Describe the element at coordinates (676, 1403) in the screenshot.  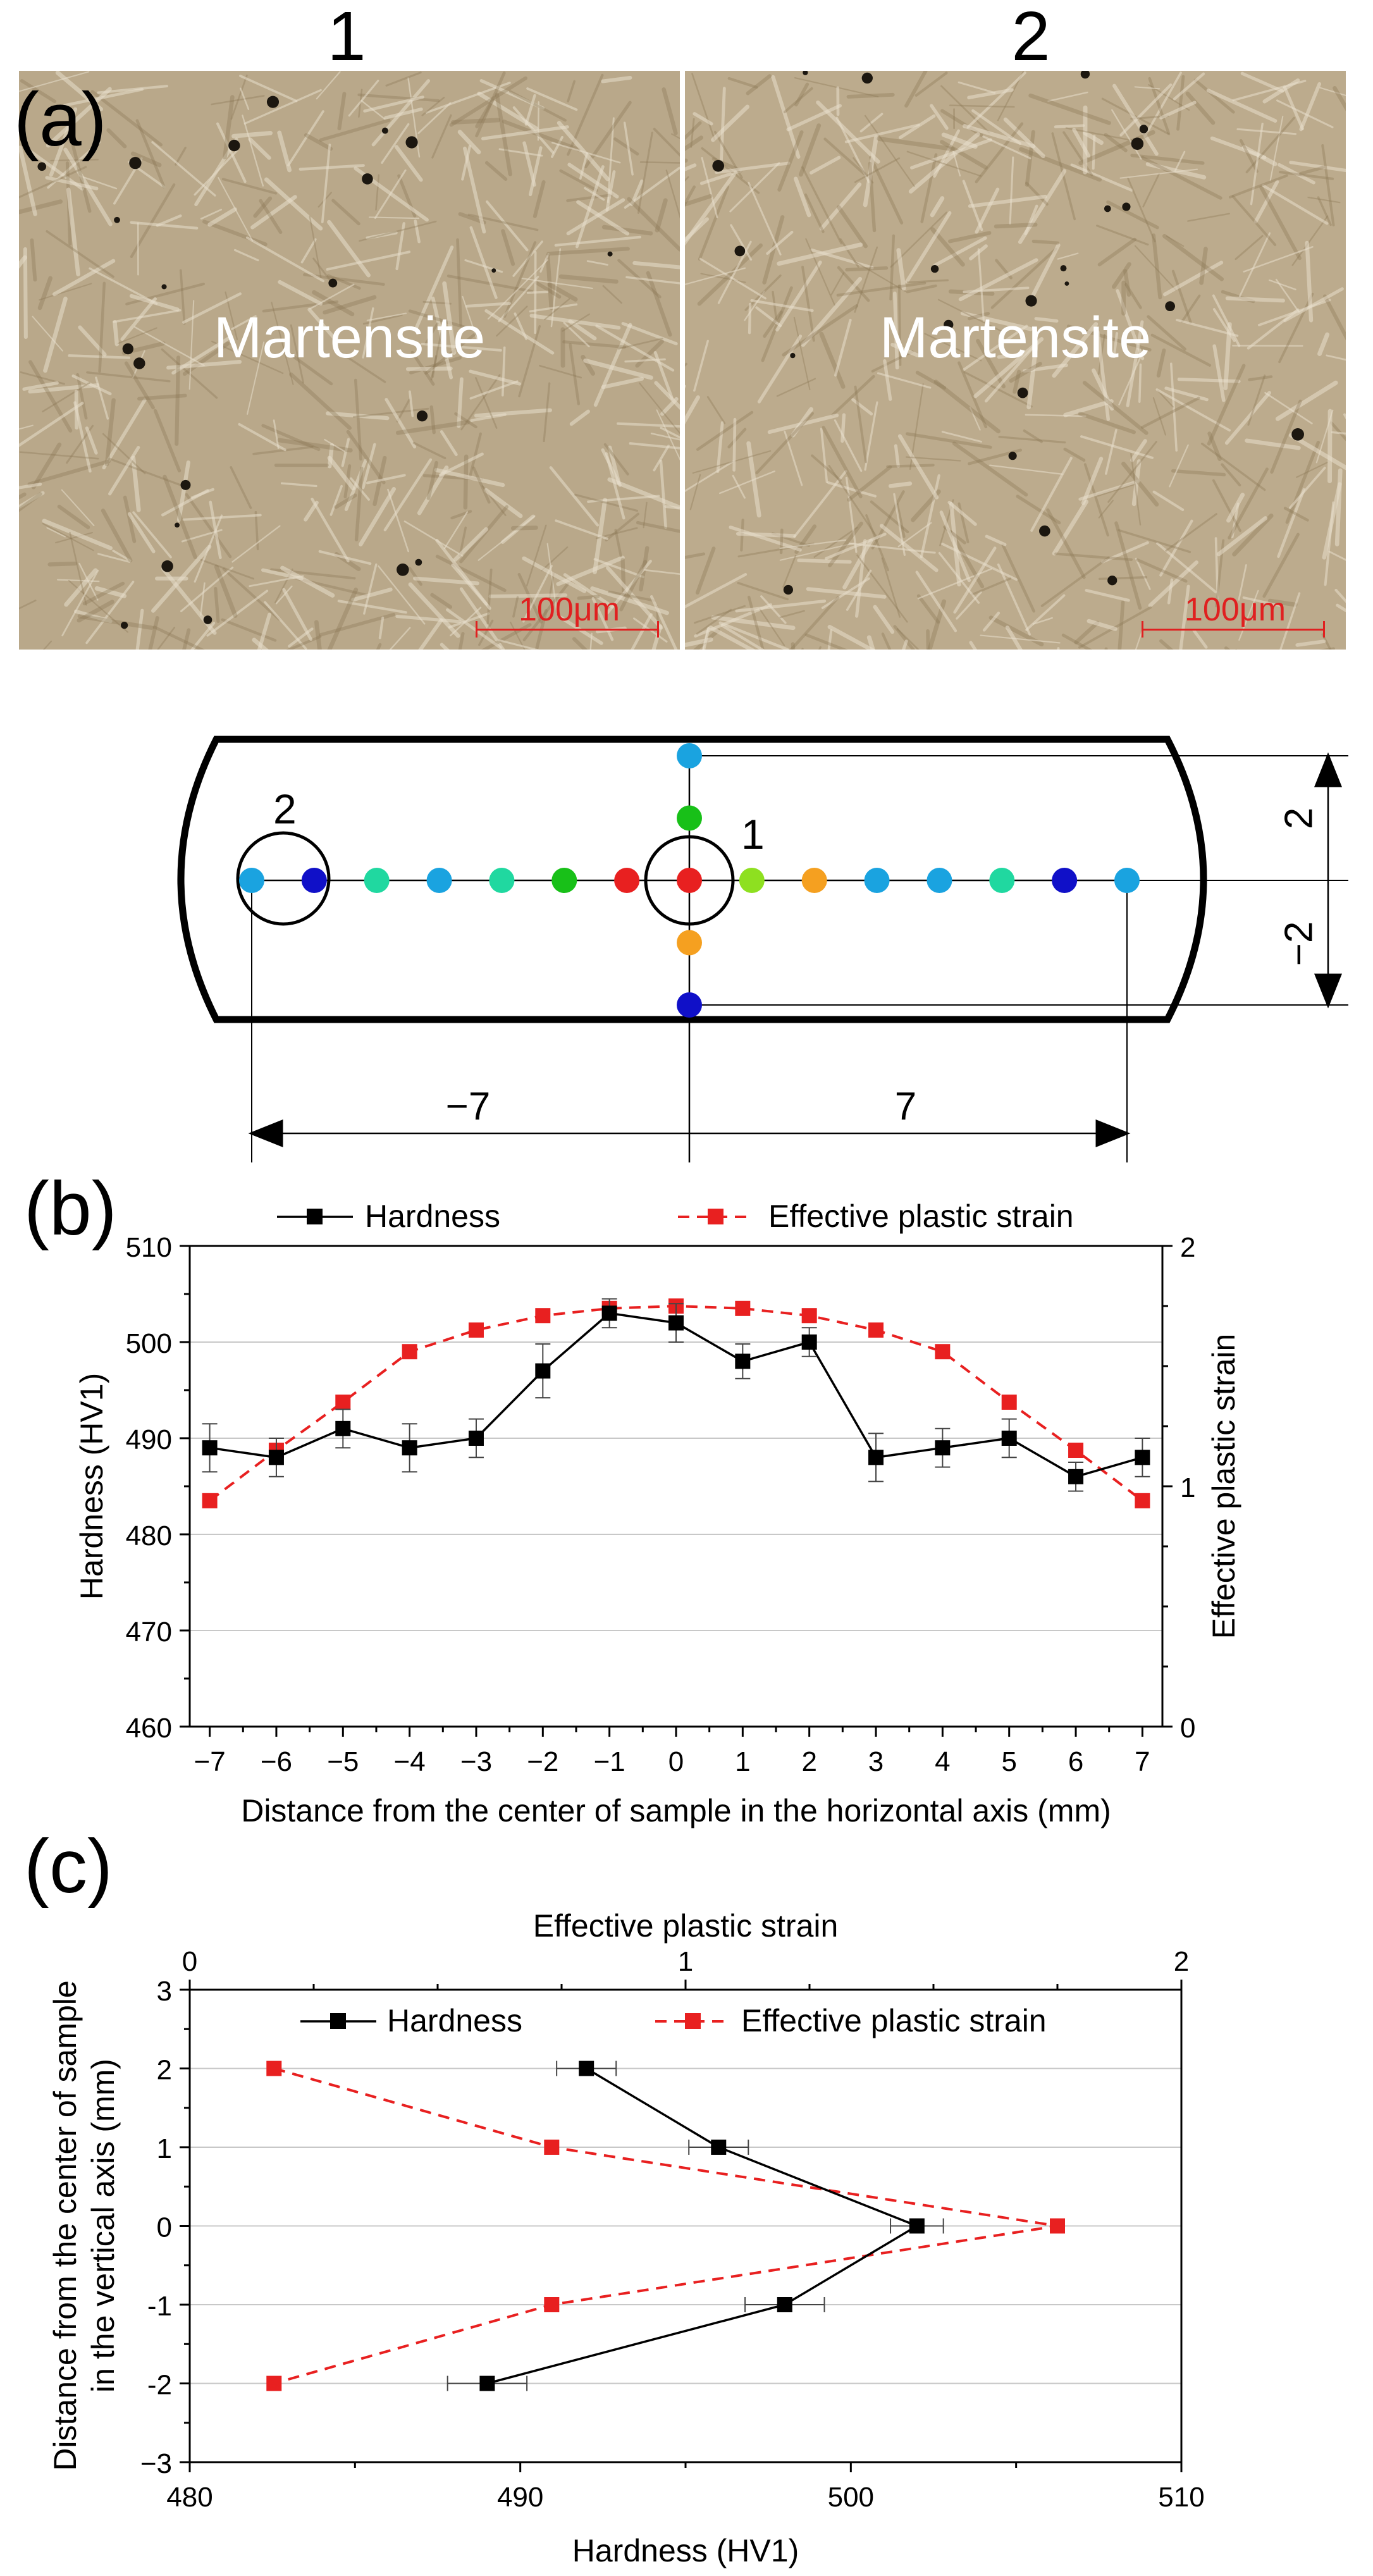
I see `series` at that location.